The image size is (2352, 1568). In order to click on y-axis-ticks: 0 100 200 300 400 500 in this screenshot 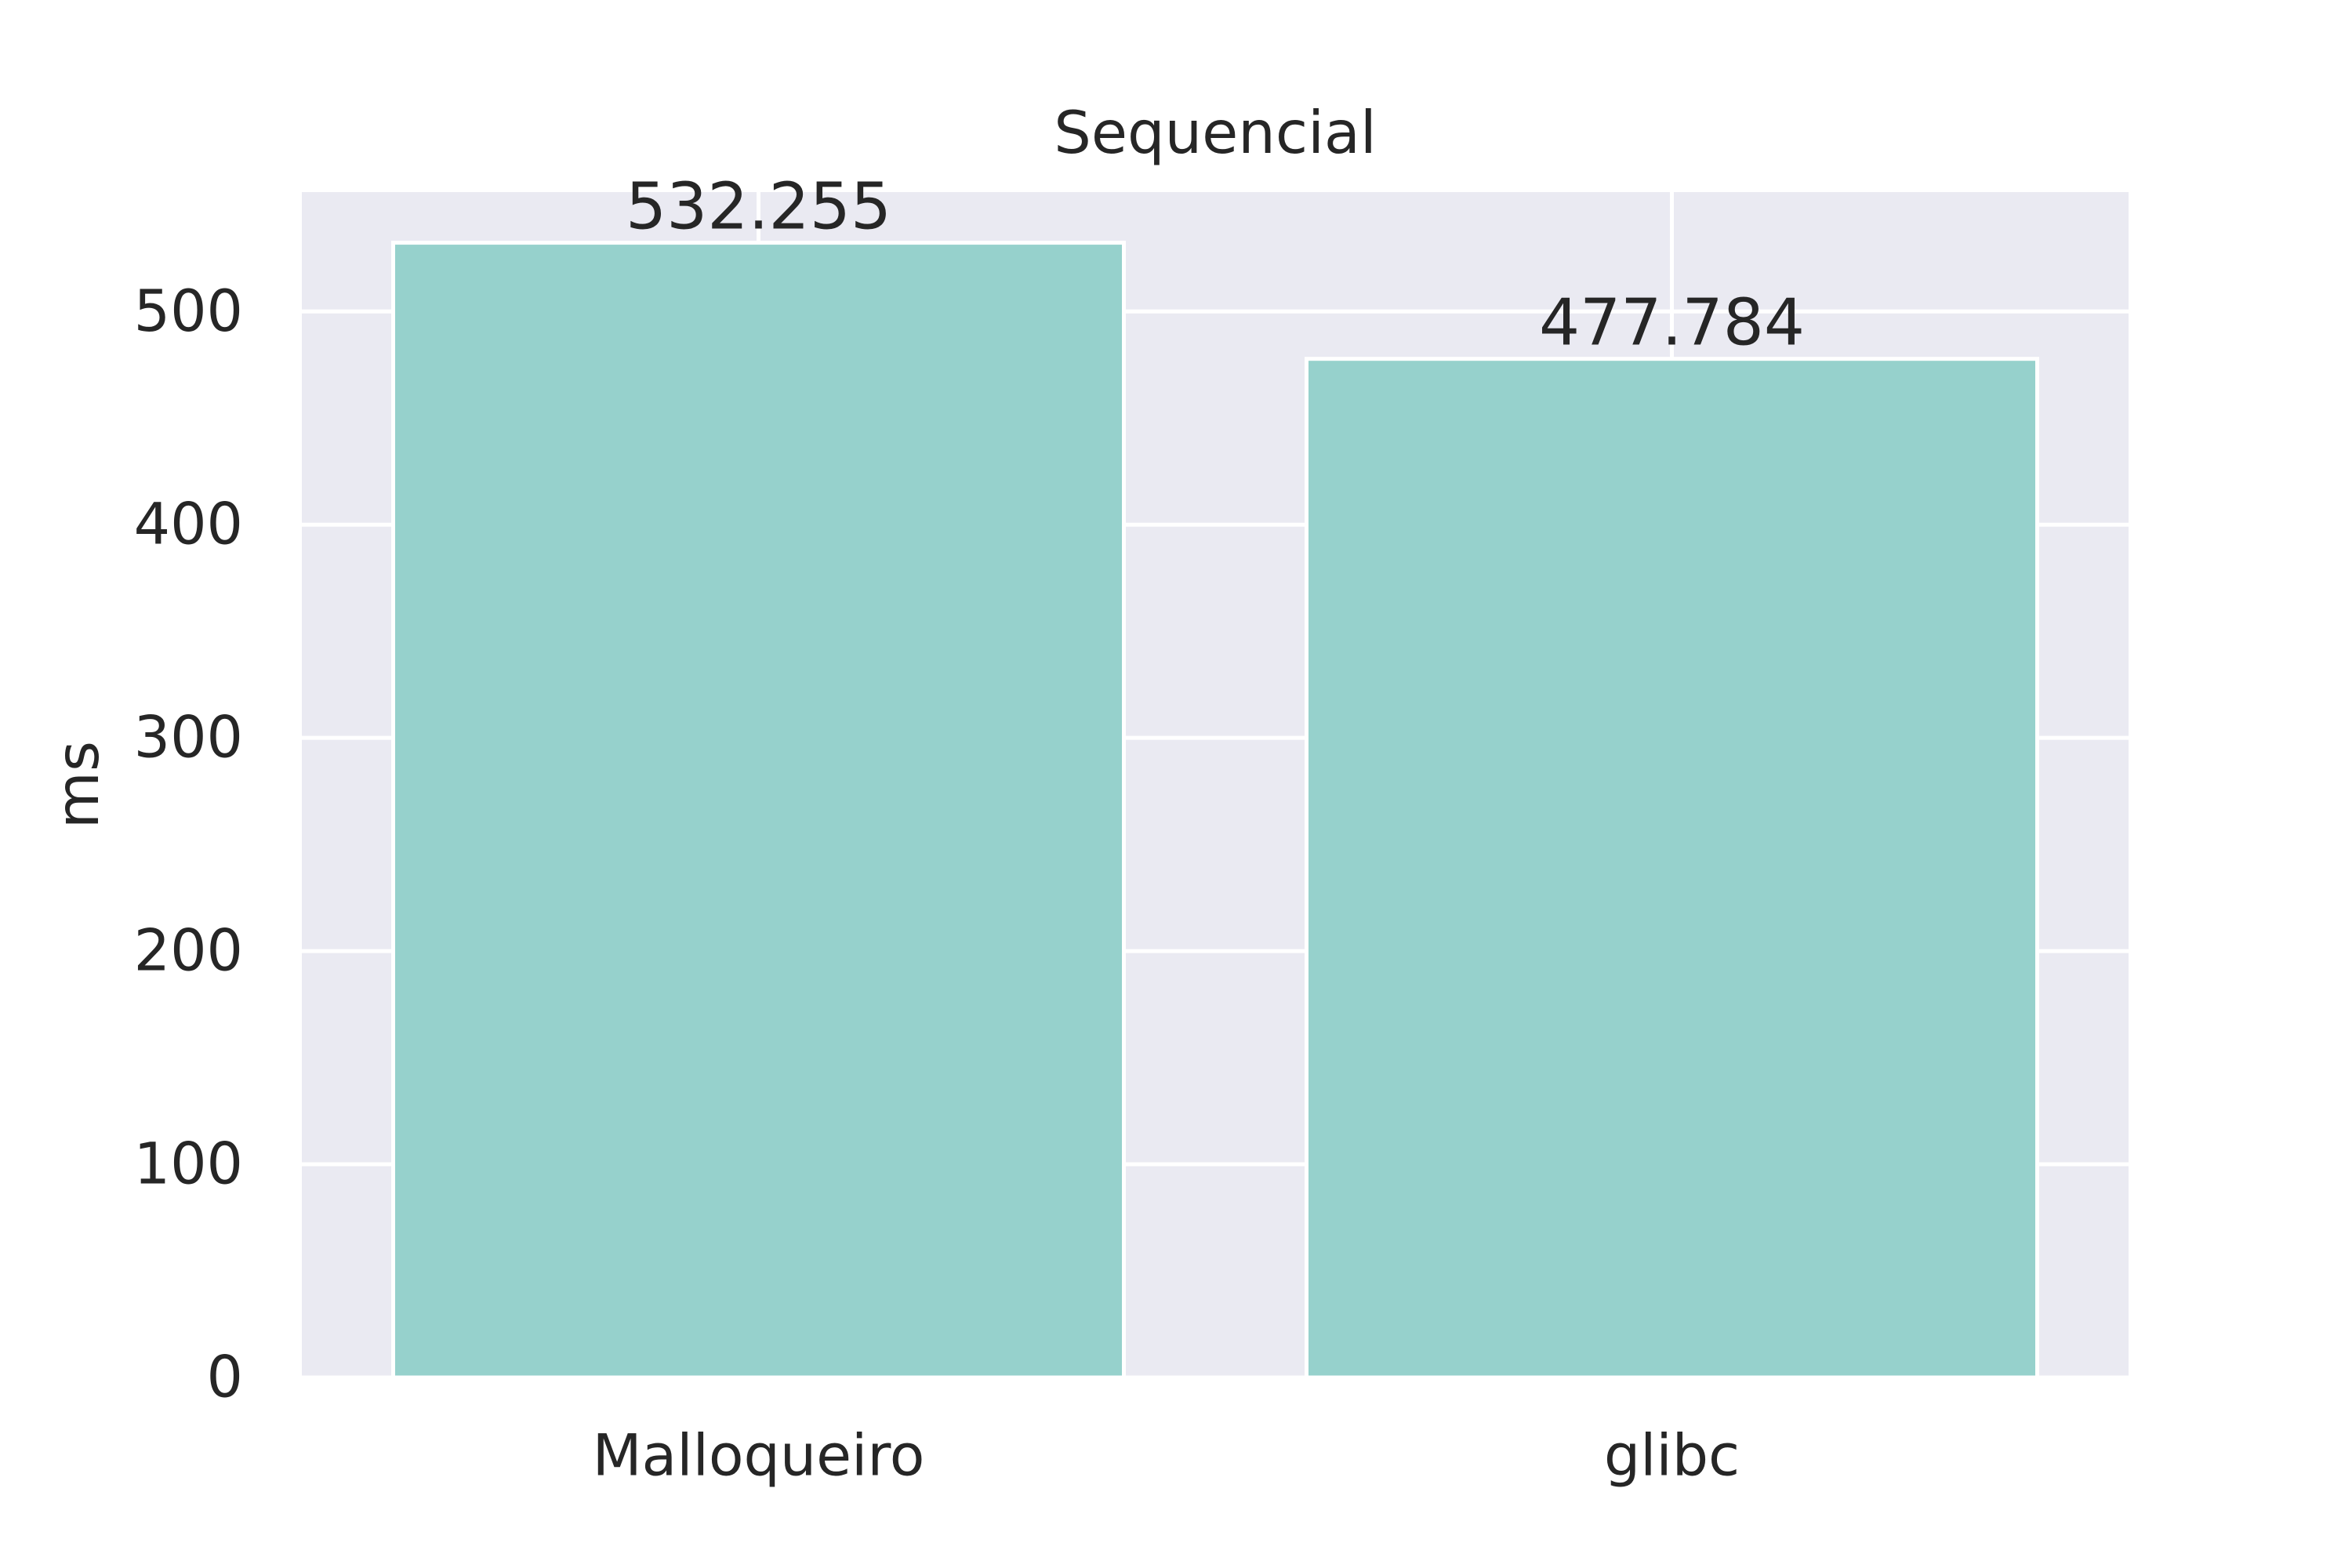, I will do `click(188, 844)`.